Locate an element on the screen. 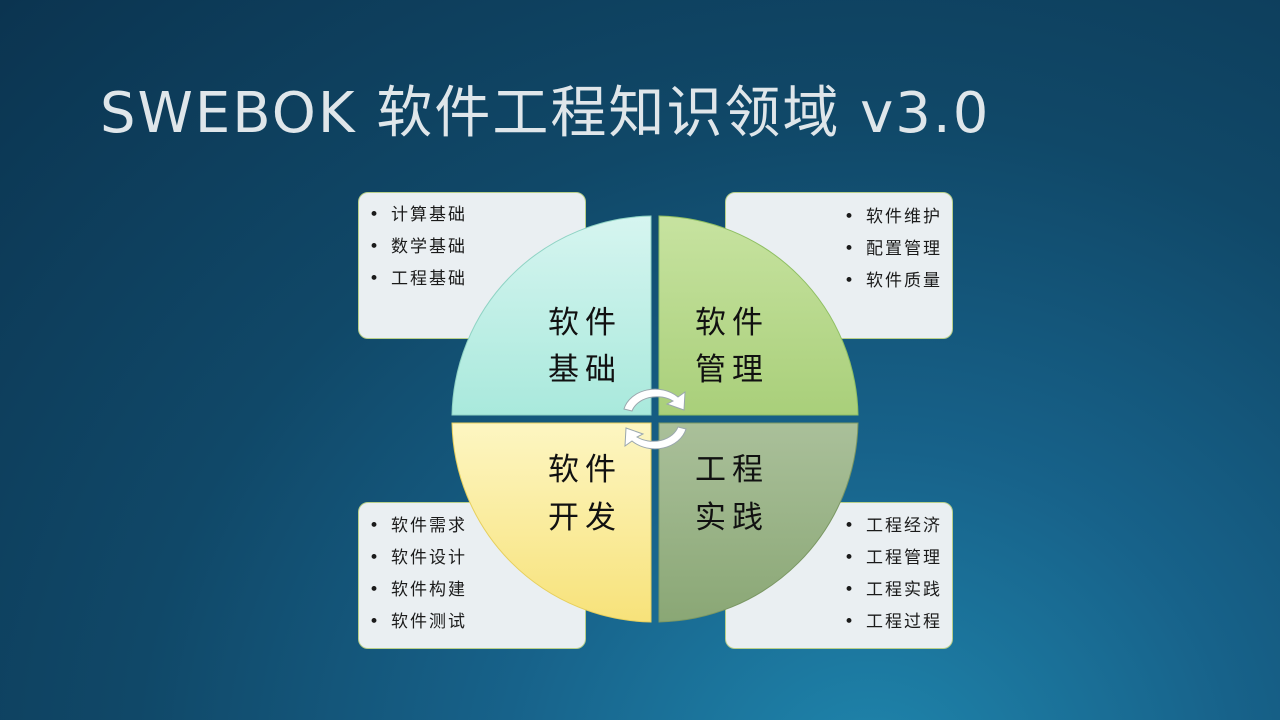 This screenshot has height=720, width=1280. list-item: • 数学基础 is located at coordinates (418, 247).